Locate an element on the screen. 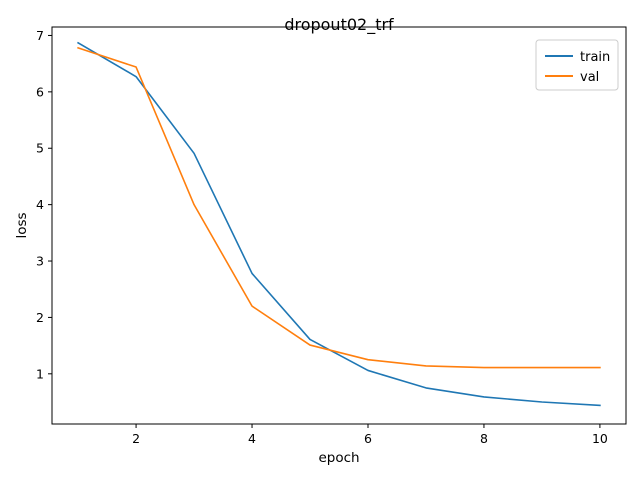 This screenshot has height=480, width=640. legend-label-train: train is located at coordinates (595, 57).